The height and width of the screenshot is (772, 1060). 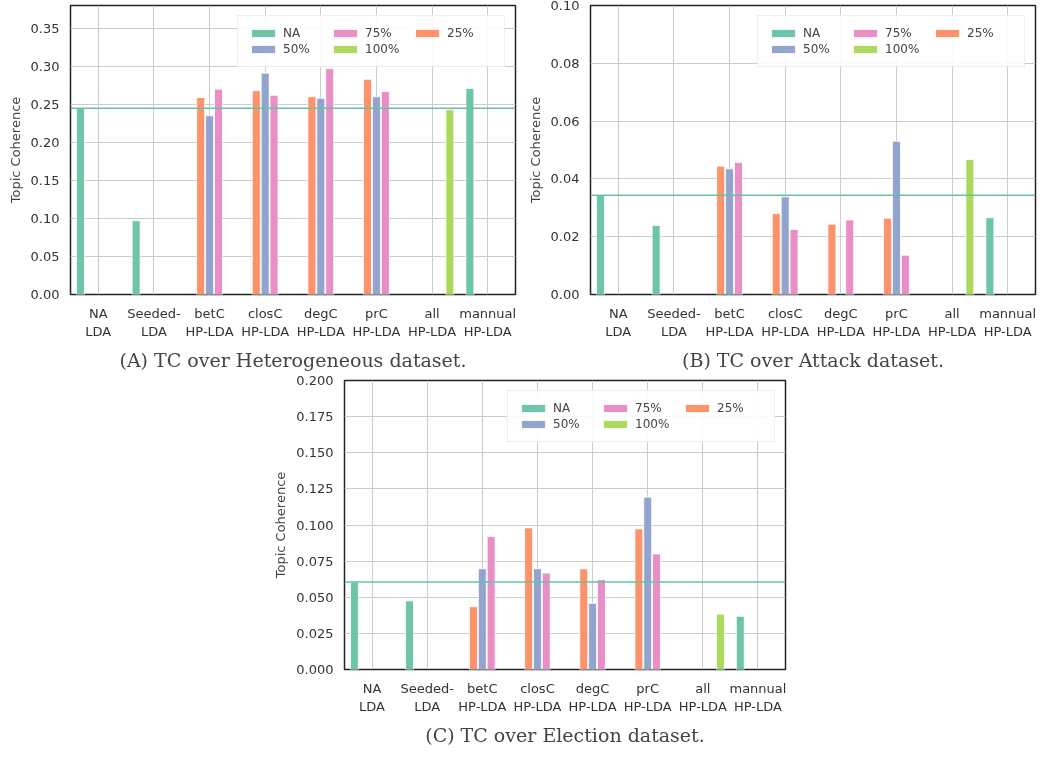 I want to click on y-tick-label: 0.200, so click(x=315, y=380).